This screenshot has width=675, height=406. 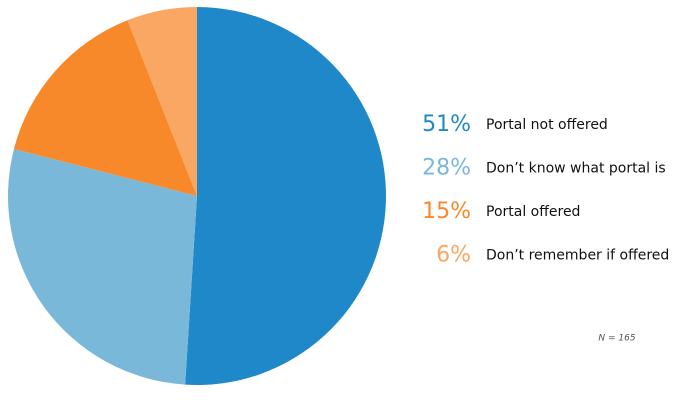 I want to click on legend-label: Portal not offered, so click(x=547, y=125).